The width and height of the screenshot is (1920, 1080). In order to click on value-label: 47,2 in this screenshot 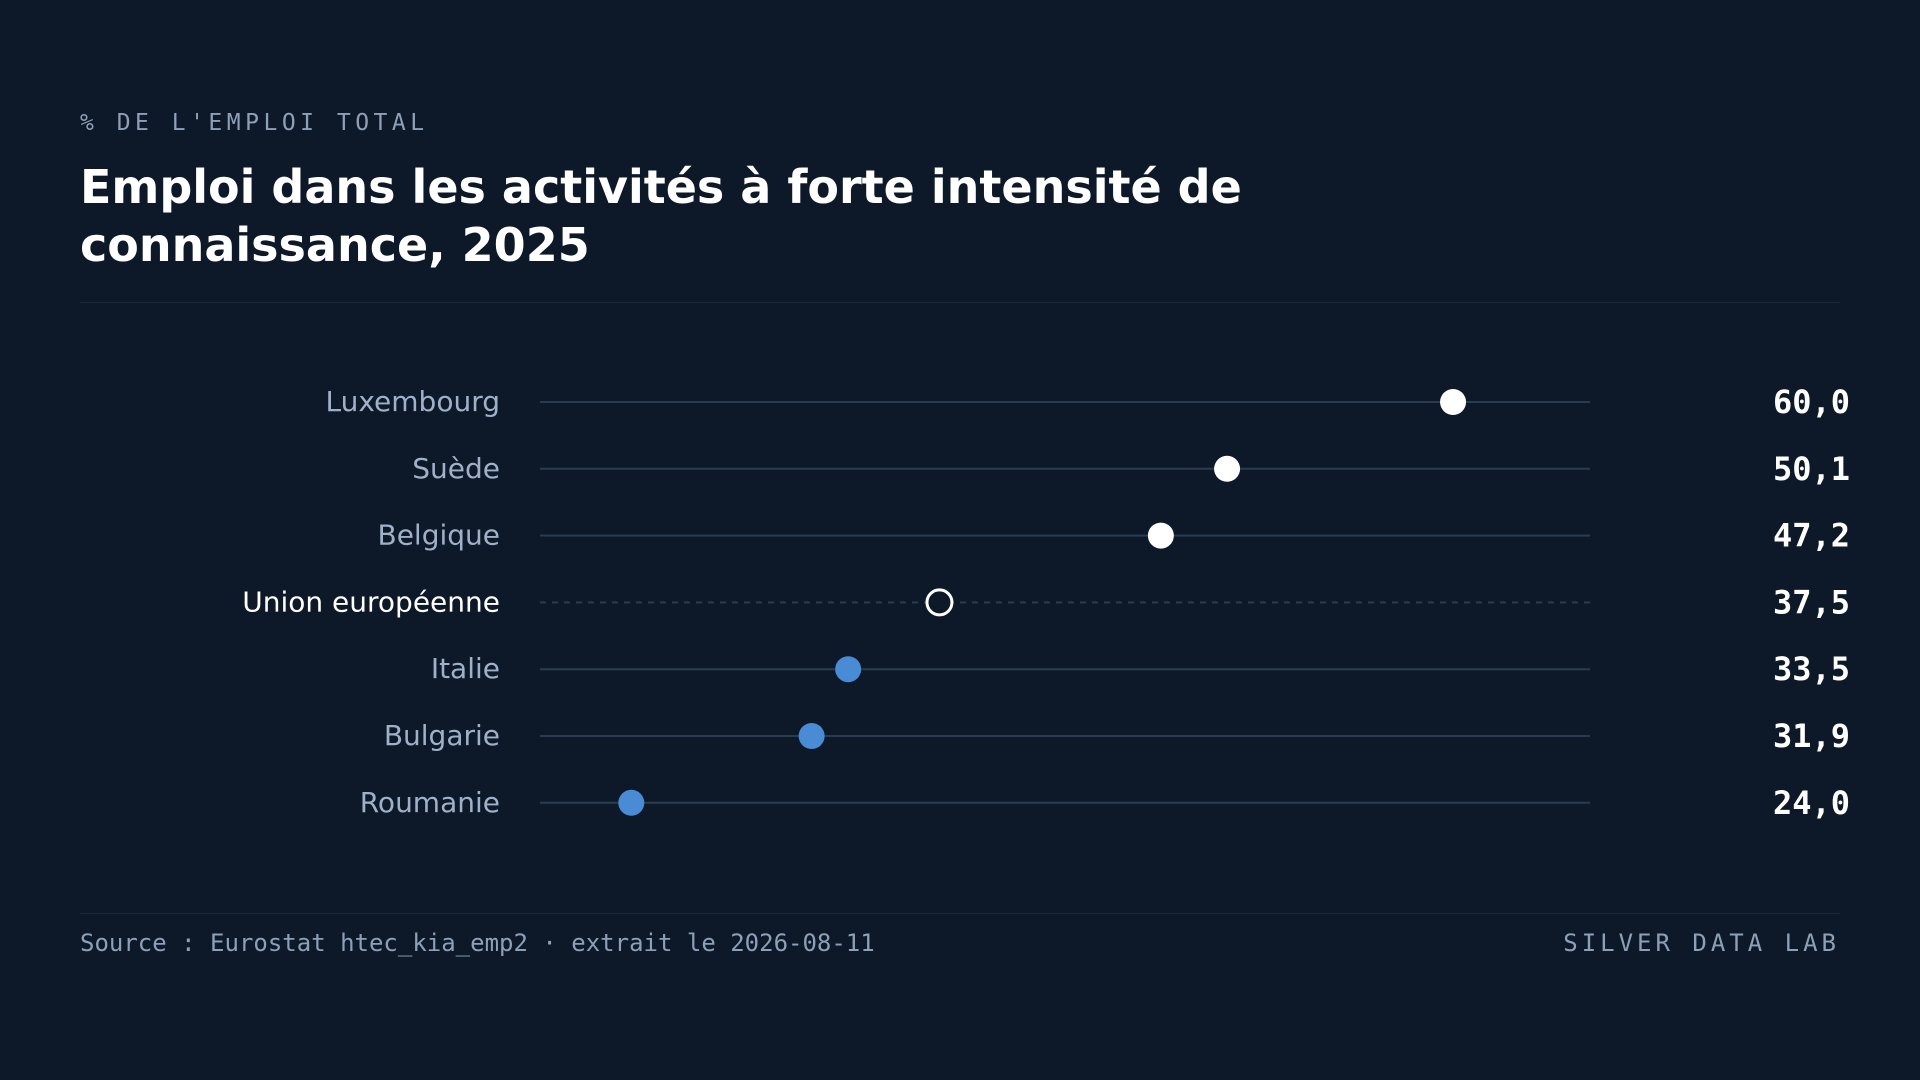, I will do `click(1811, 536)`.